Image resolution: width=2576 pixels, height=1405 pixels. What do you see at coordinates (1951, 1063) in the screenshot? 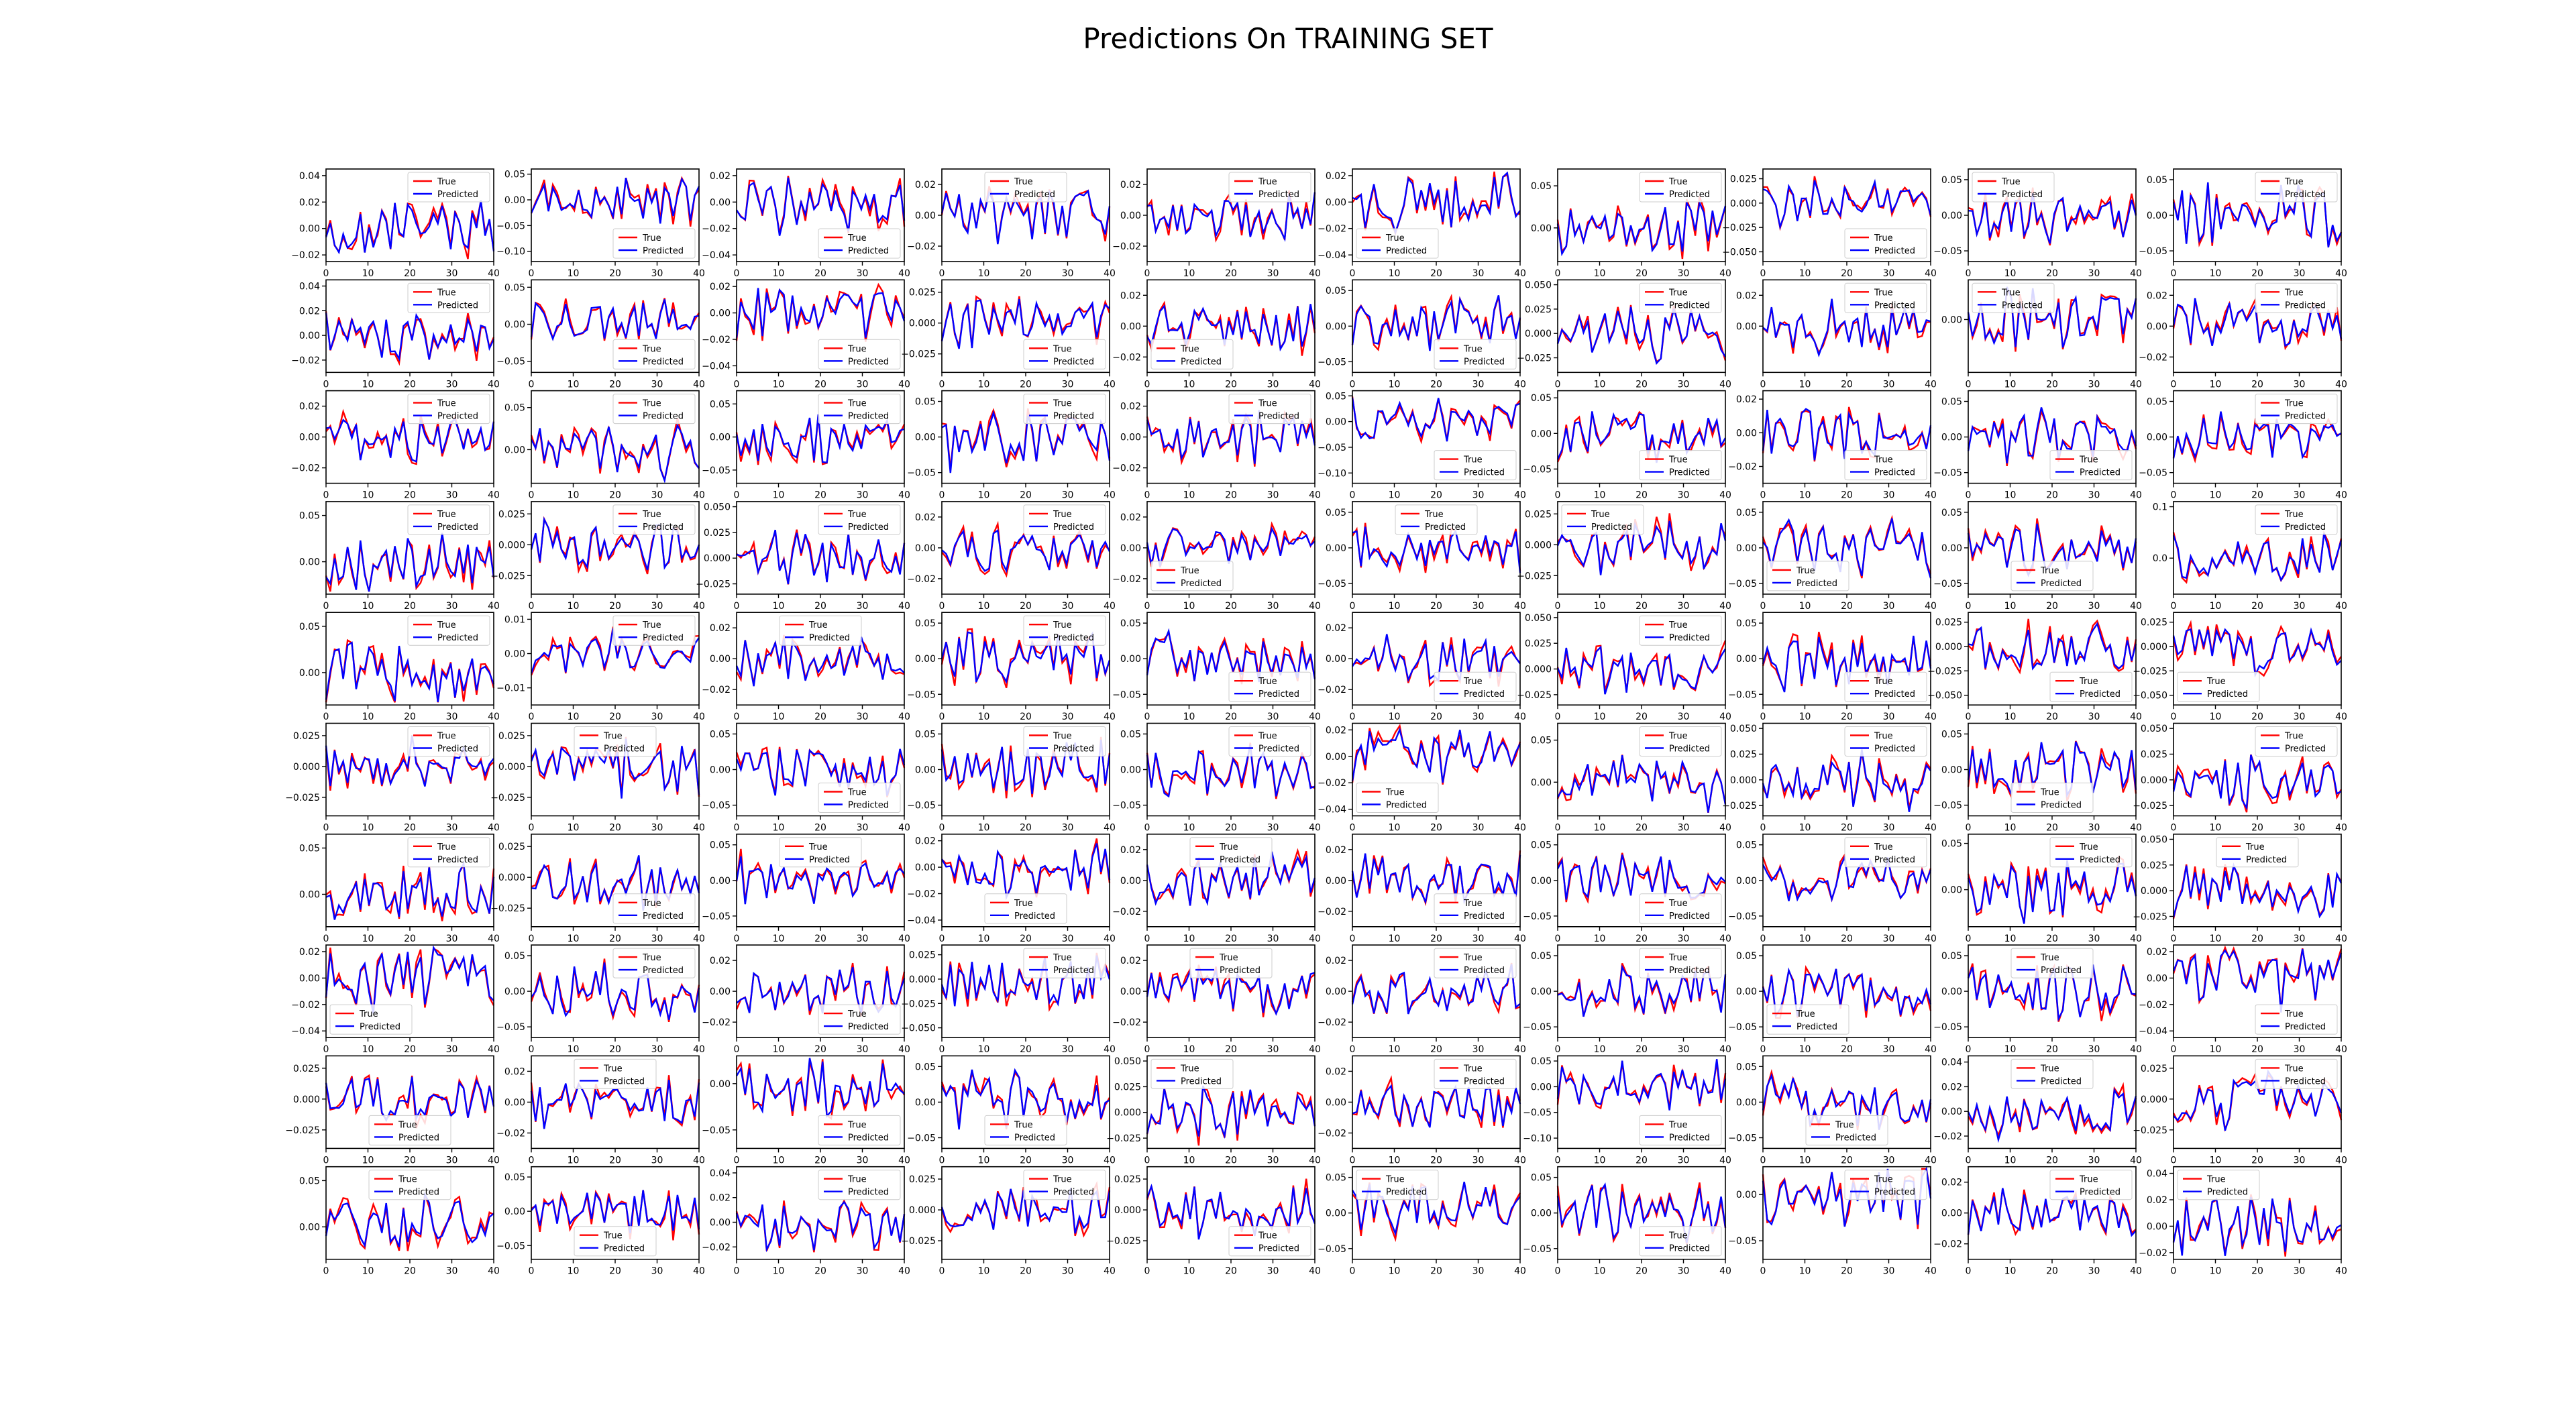
I see `y-tick-label: 0.04` at bounding box center [1951, 1063].